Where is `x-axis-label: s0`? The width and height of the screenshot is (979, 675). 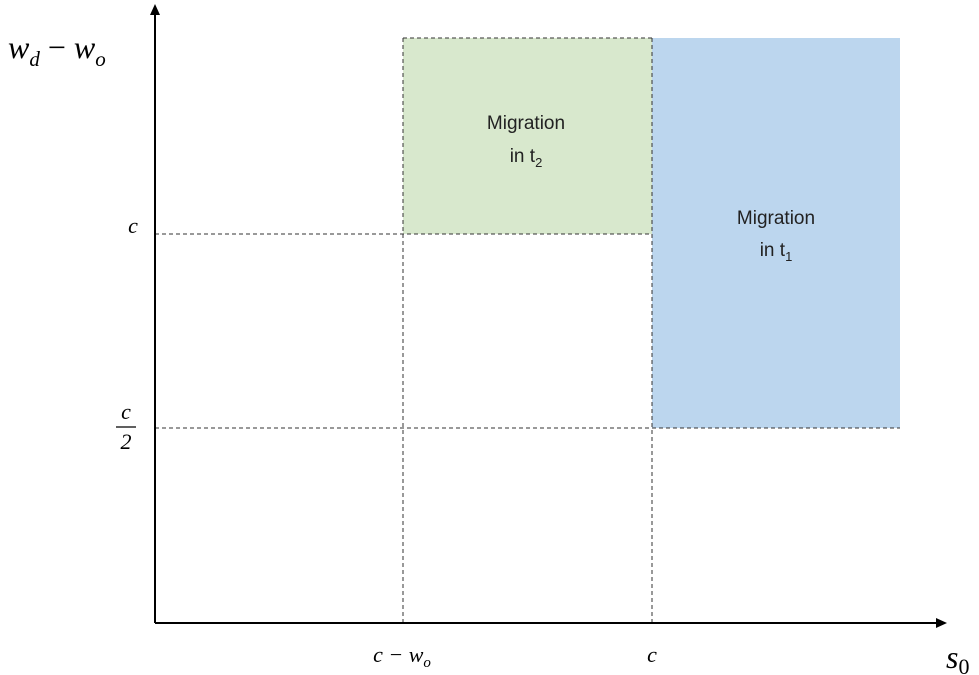 x-axis-label: s0 is located at coordinates (957, 657).